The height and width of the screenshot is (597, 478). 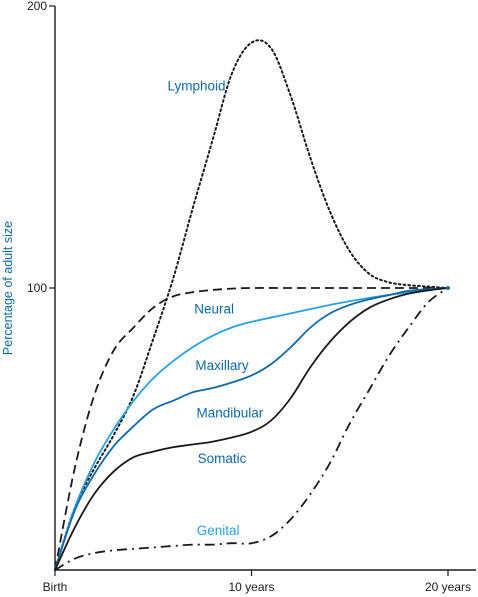 What do you see at coordinates (448, 587) in the screenshot?
I see `x-tick-label: 20 years` at bounding box center [448, 587].